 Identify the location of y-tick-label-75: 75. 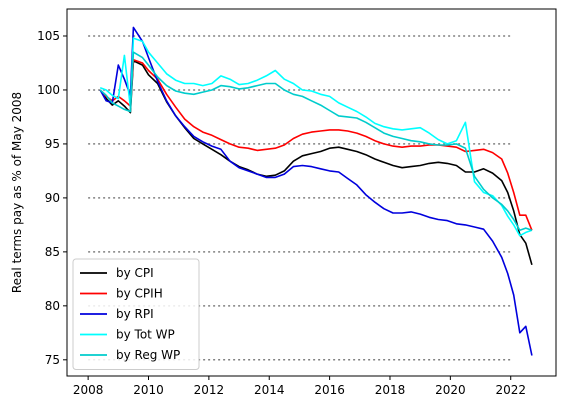
(52, 360).